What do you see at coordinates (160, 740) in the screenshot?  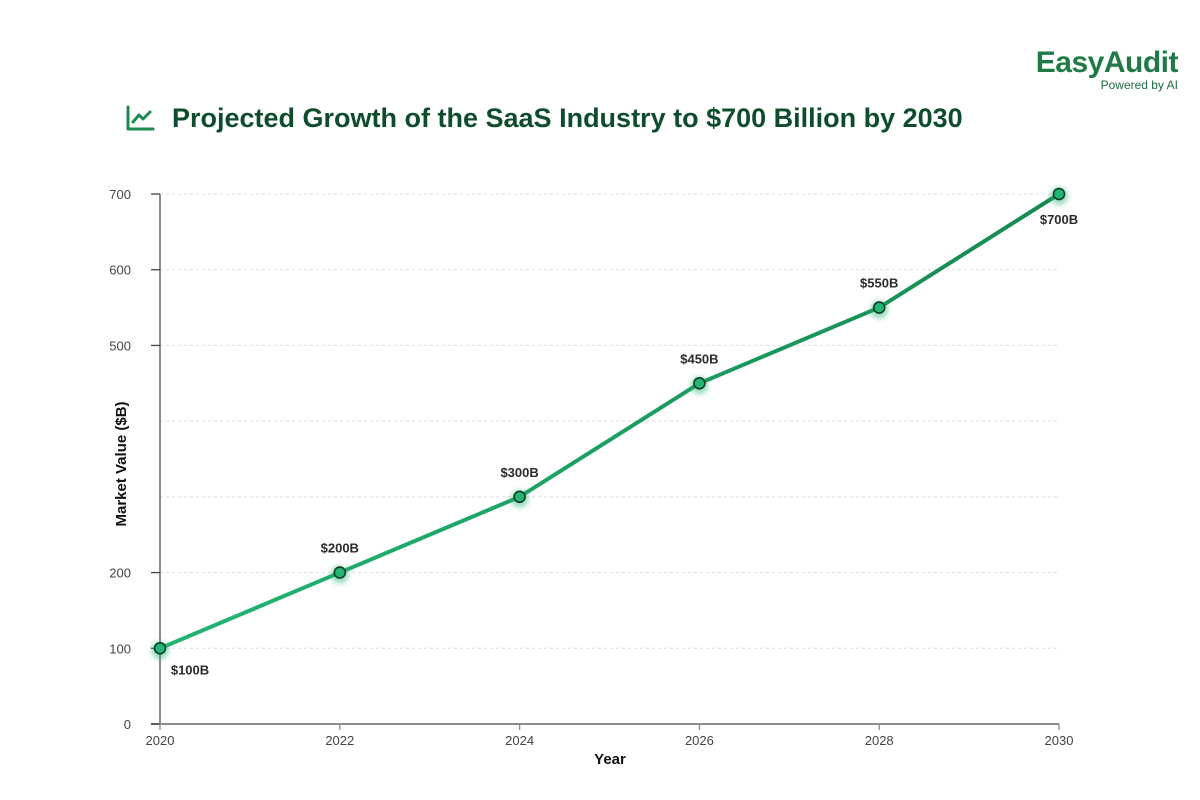 I see `x-tick-label: 2020` at bounding box center [160, 740].